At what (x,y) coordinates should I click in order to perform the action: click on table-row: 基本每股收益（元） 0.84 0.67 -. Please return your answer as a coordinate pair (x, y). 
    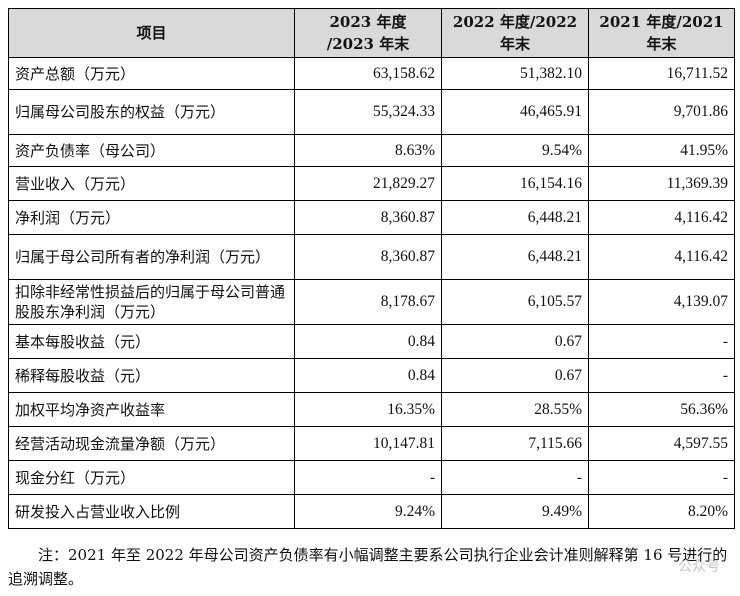
    Looking at the image, I should click on (371, 341).